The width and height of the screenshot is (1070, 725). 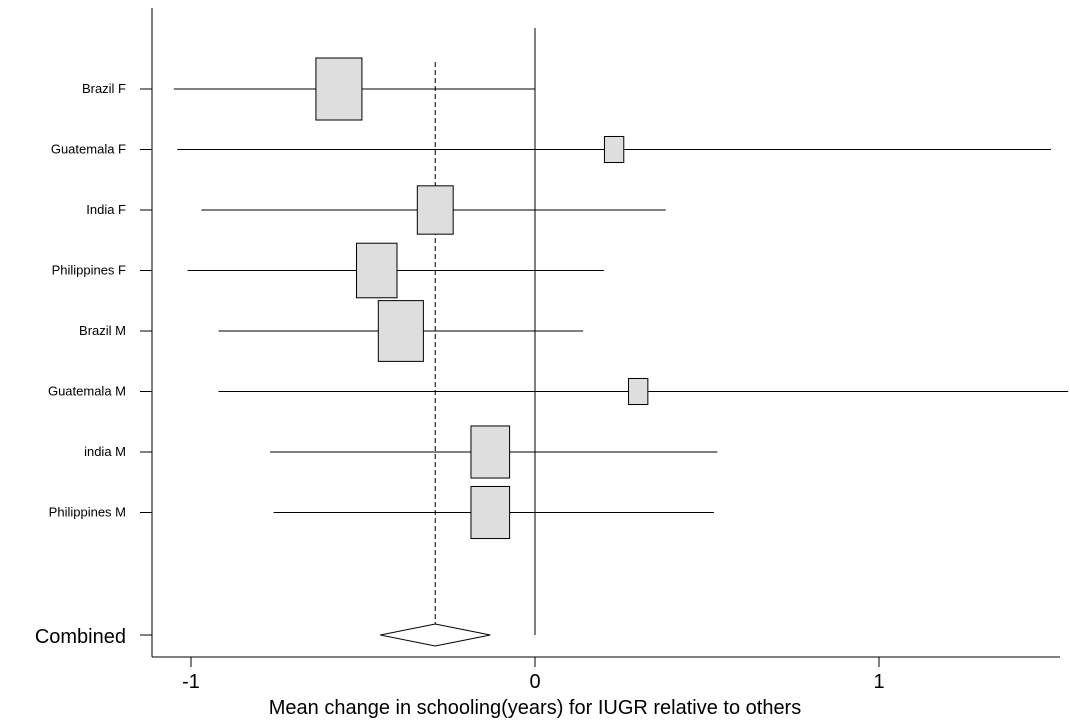 I want to click on study-label: Brazil M, so click(x=102, y=330).